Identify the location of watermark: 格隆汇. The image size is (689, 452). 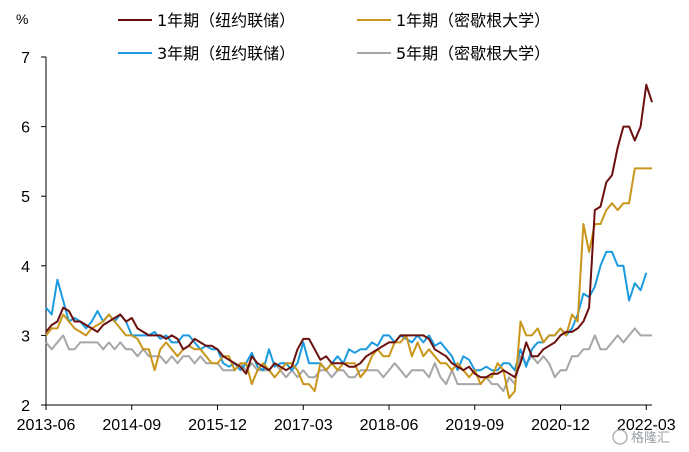
(641, 437).